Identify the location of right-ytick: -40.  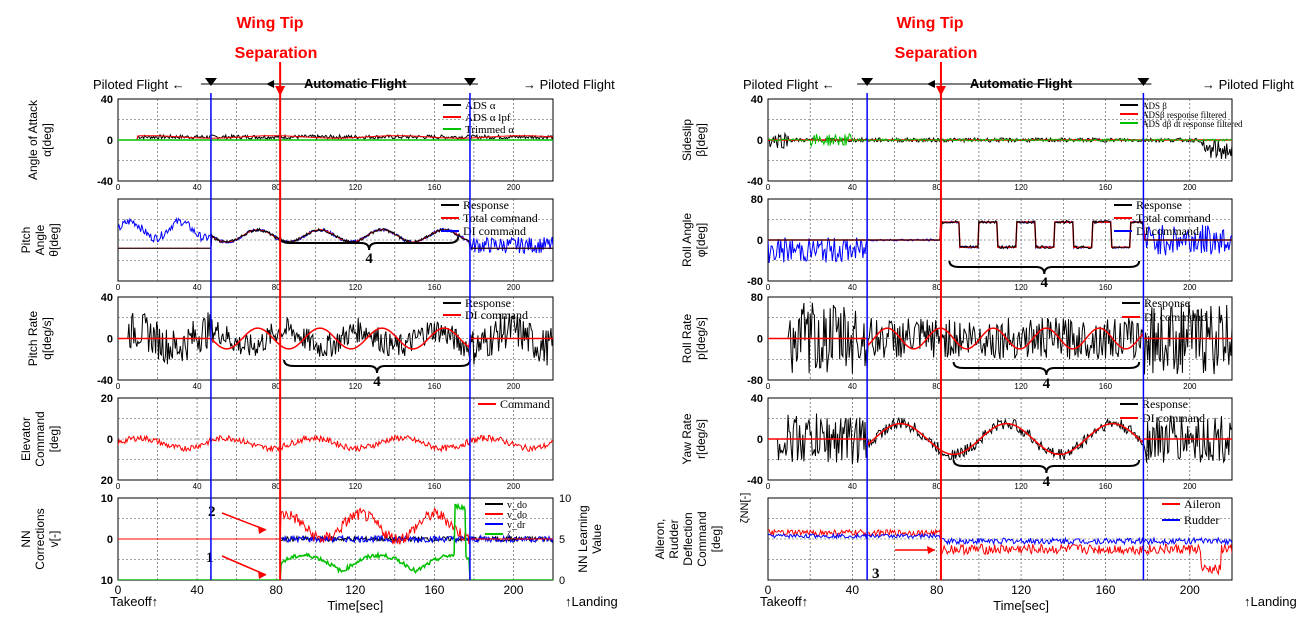
(755, 182).